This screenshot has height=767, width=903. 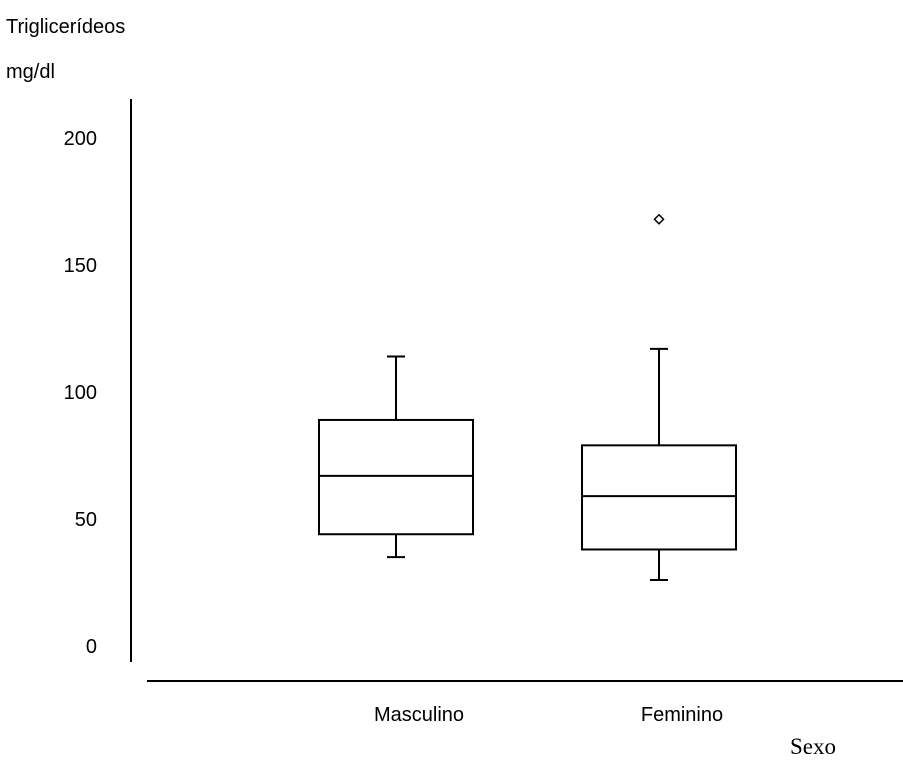 What do you see at coordinates (659, 497) in the screenshot?
I see `iqr-box-feminino` at bounding box center [659, 497].